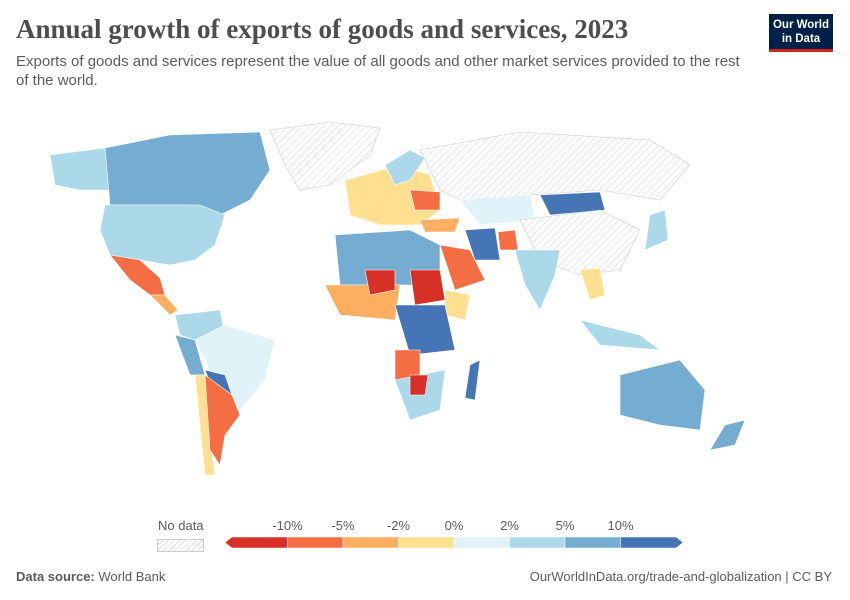 This screenshot has width=850, height=600. What do you see at coordinates (80, 169) in the screenshot?
I see `alaska` at bounding box center [80, 169].